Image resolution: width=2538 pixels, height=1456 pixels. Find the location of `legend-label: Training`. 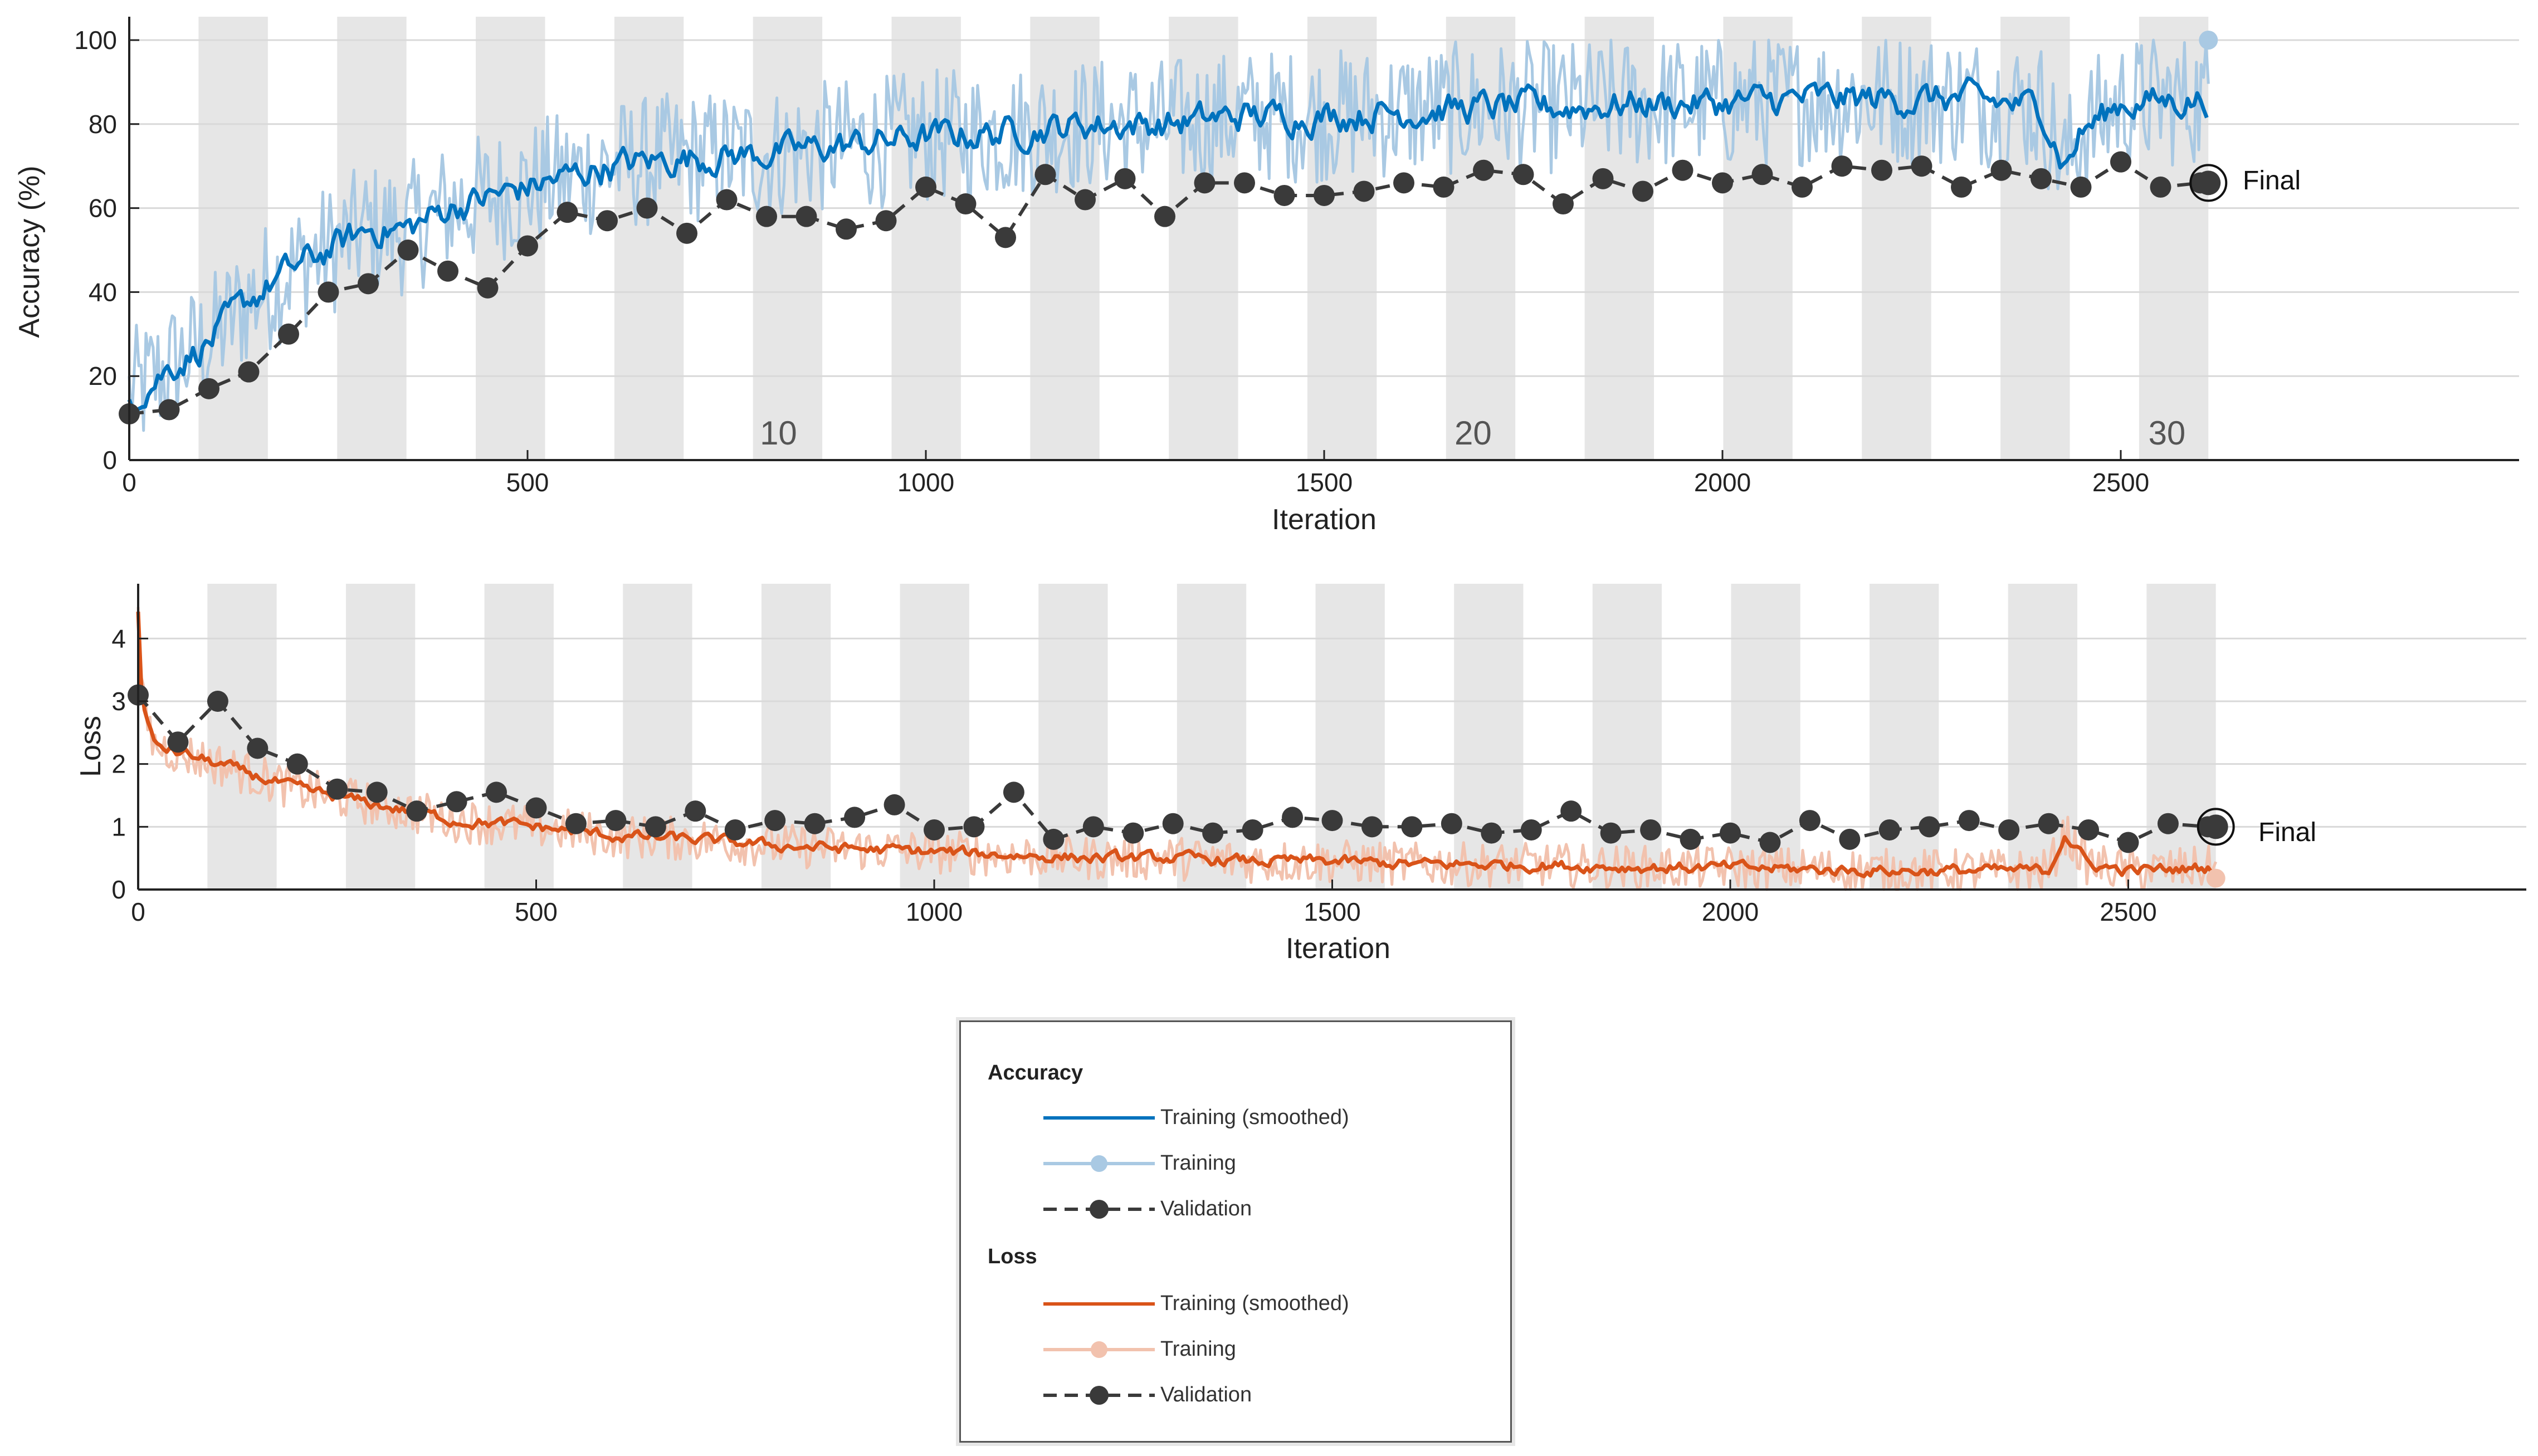

legend-label: Training is located at coordinates (1198, 1163).